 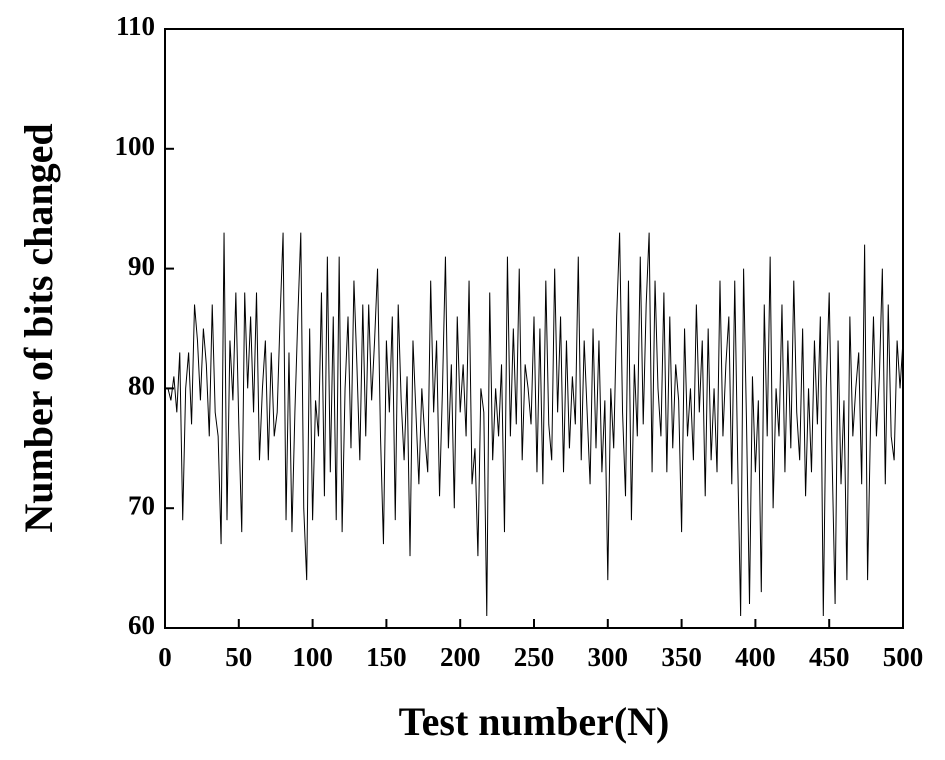 What do you see at coordinates (141, 625) in the screenshot?
I see `y-tick-label: 60` at bounding box center [141, 625].